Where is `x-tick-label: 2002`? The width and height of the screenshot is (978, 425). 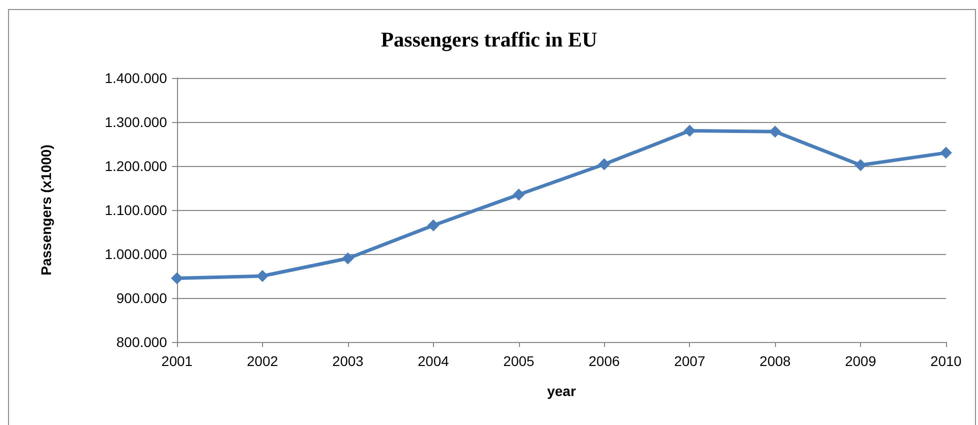 x-tick-label: 2002 is located at coordinates (262, 361).